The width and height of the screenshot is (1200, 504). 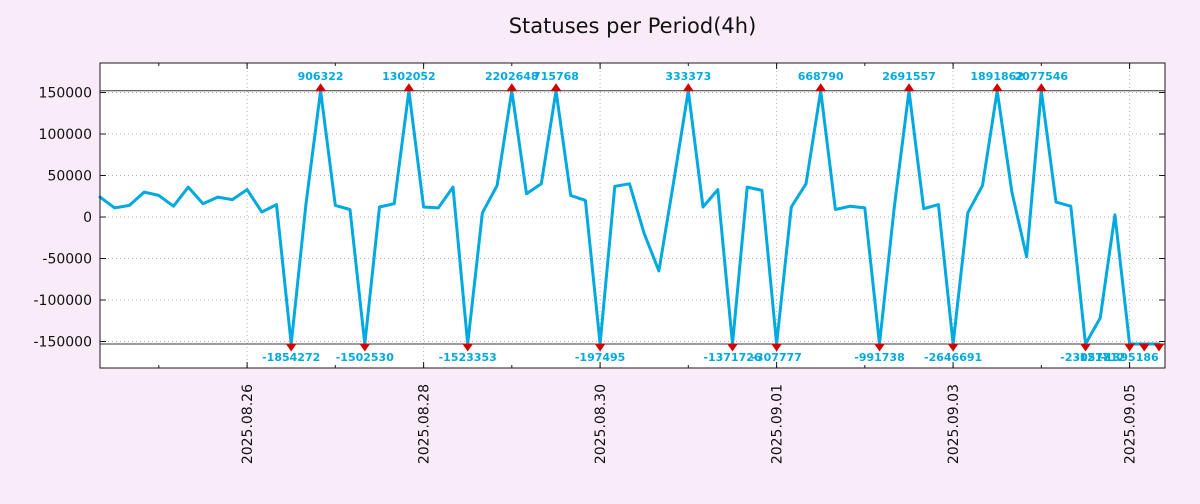 What do you see at coordinates (778, 424) in the screenshot?
I see `svg-text: 2025.09.01` at bounding box center [778, 424].